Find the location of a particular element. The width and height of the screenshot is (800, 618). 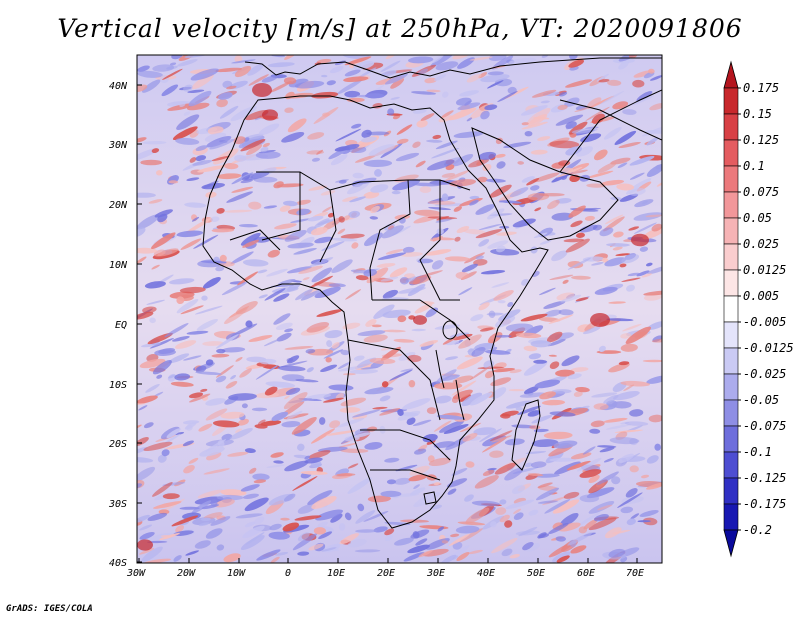

lon-label-70e: 70E is located at coordinates (635, 573).